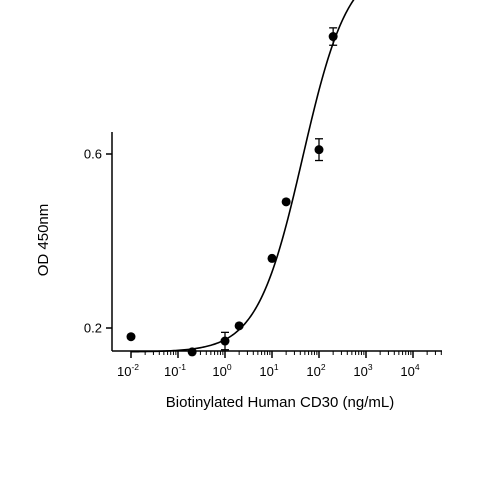 The width and height of the screenshot is (500, 500). What do you see at coordinates (268, 370) in the screenshot?
I see `x-tick-label: 10¹` at bounding box center [268, 370].